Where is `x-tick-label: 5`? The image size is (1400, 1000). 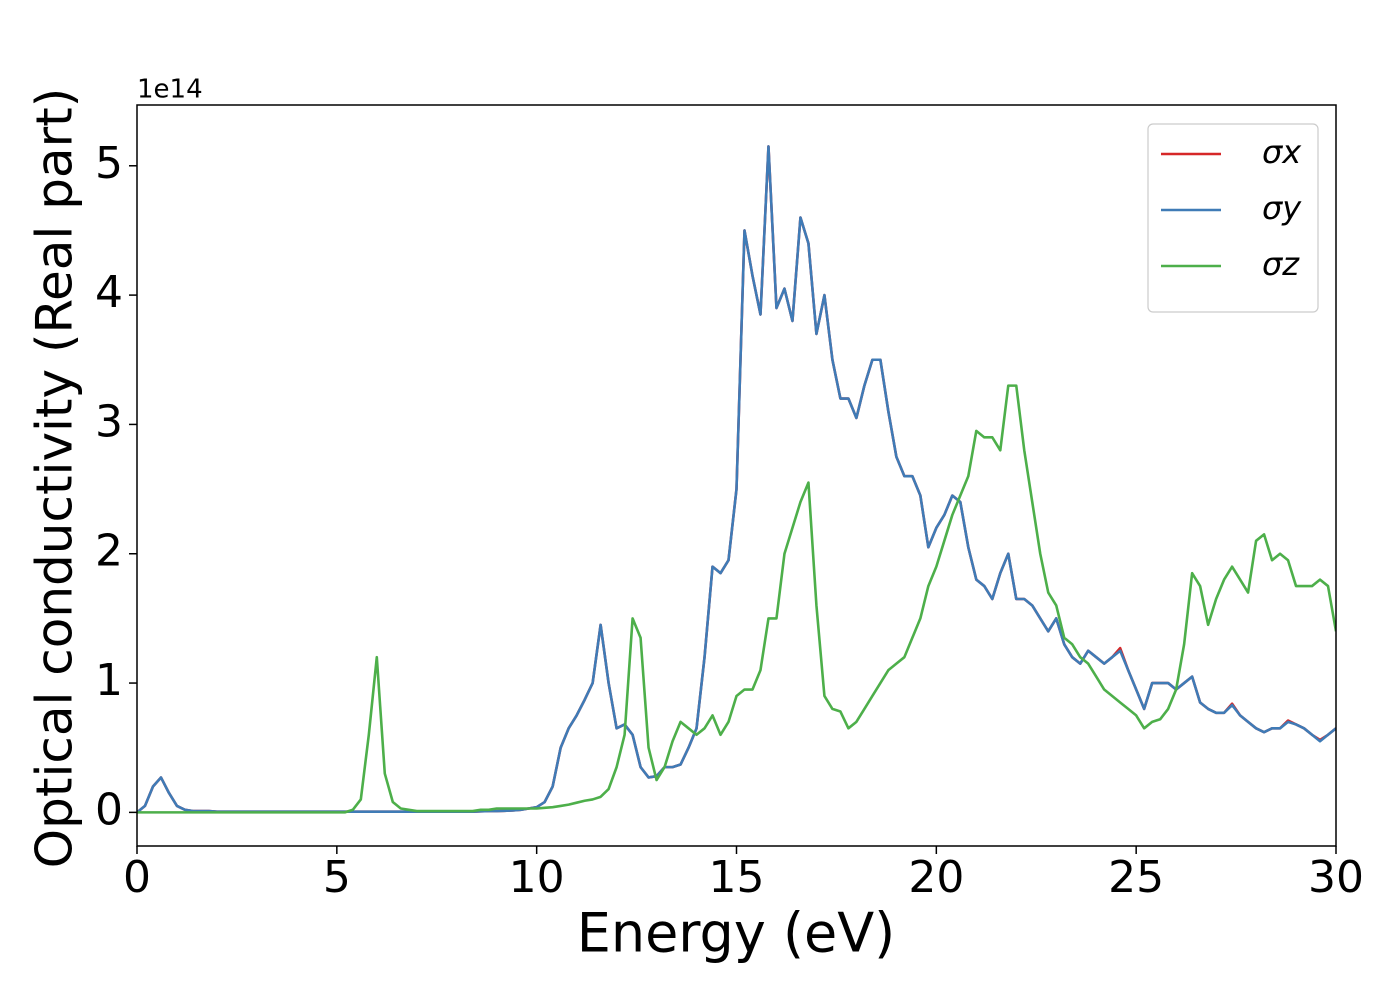
x-tick-label: 5 is located at coordinates (337, 877).